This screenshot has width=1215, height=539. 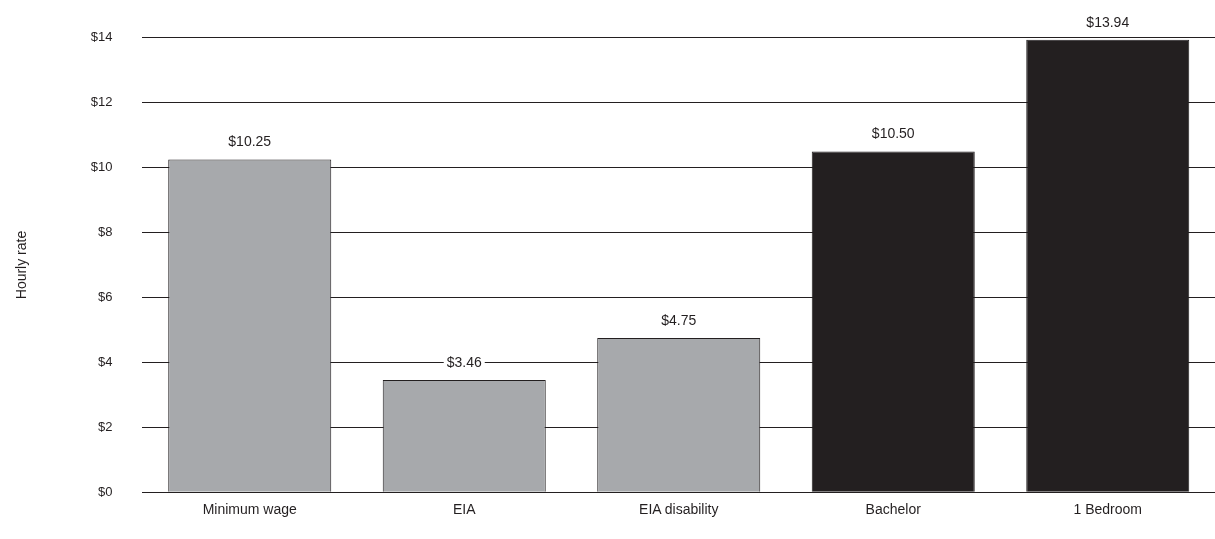 I want to click on x-tick-label: Minimum wage, so click(x=250, y=509).